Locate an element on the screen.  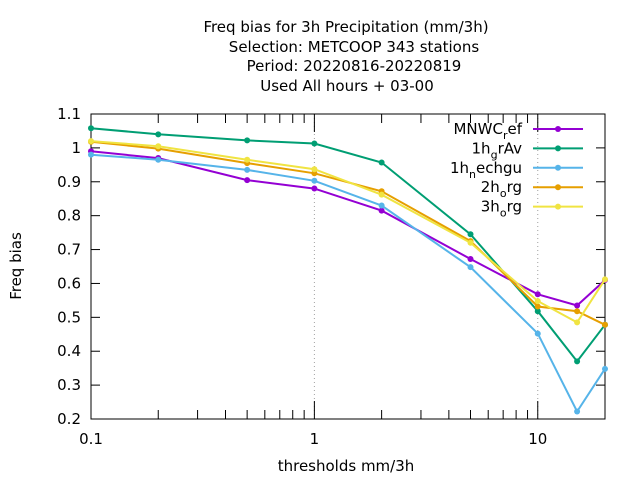
y-tick-label: 0.5 is located at coordinates (69, 317).